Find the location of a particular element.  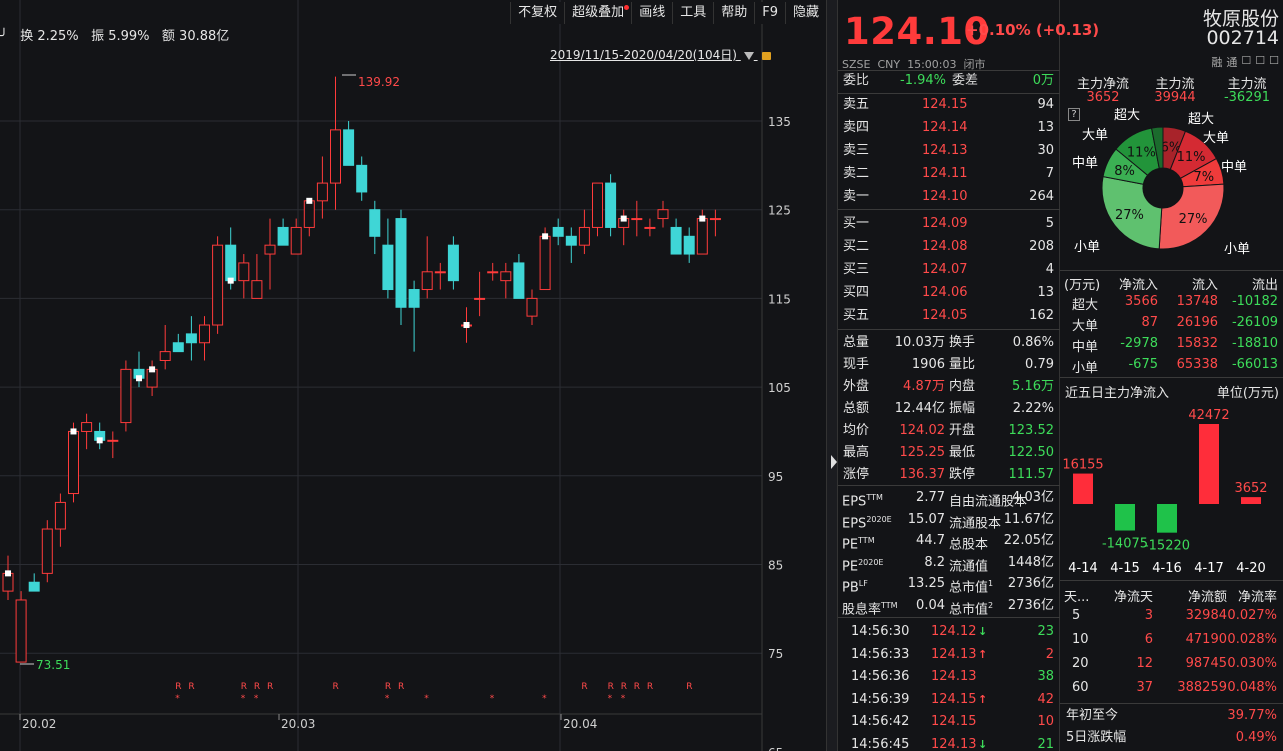

lock-icon is located at coordinates (766, 55).